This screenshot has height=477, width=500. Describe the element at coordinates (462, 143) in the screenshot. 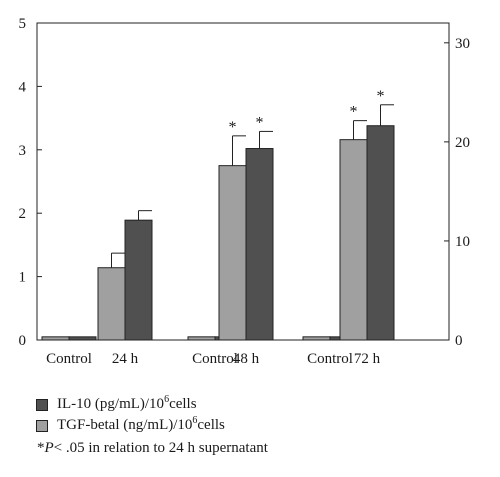

I see `y-right-tick-label: 20` at that location.